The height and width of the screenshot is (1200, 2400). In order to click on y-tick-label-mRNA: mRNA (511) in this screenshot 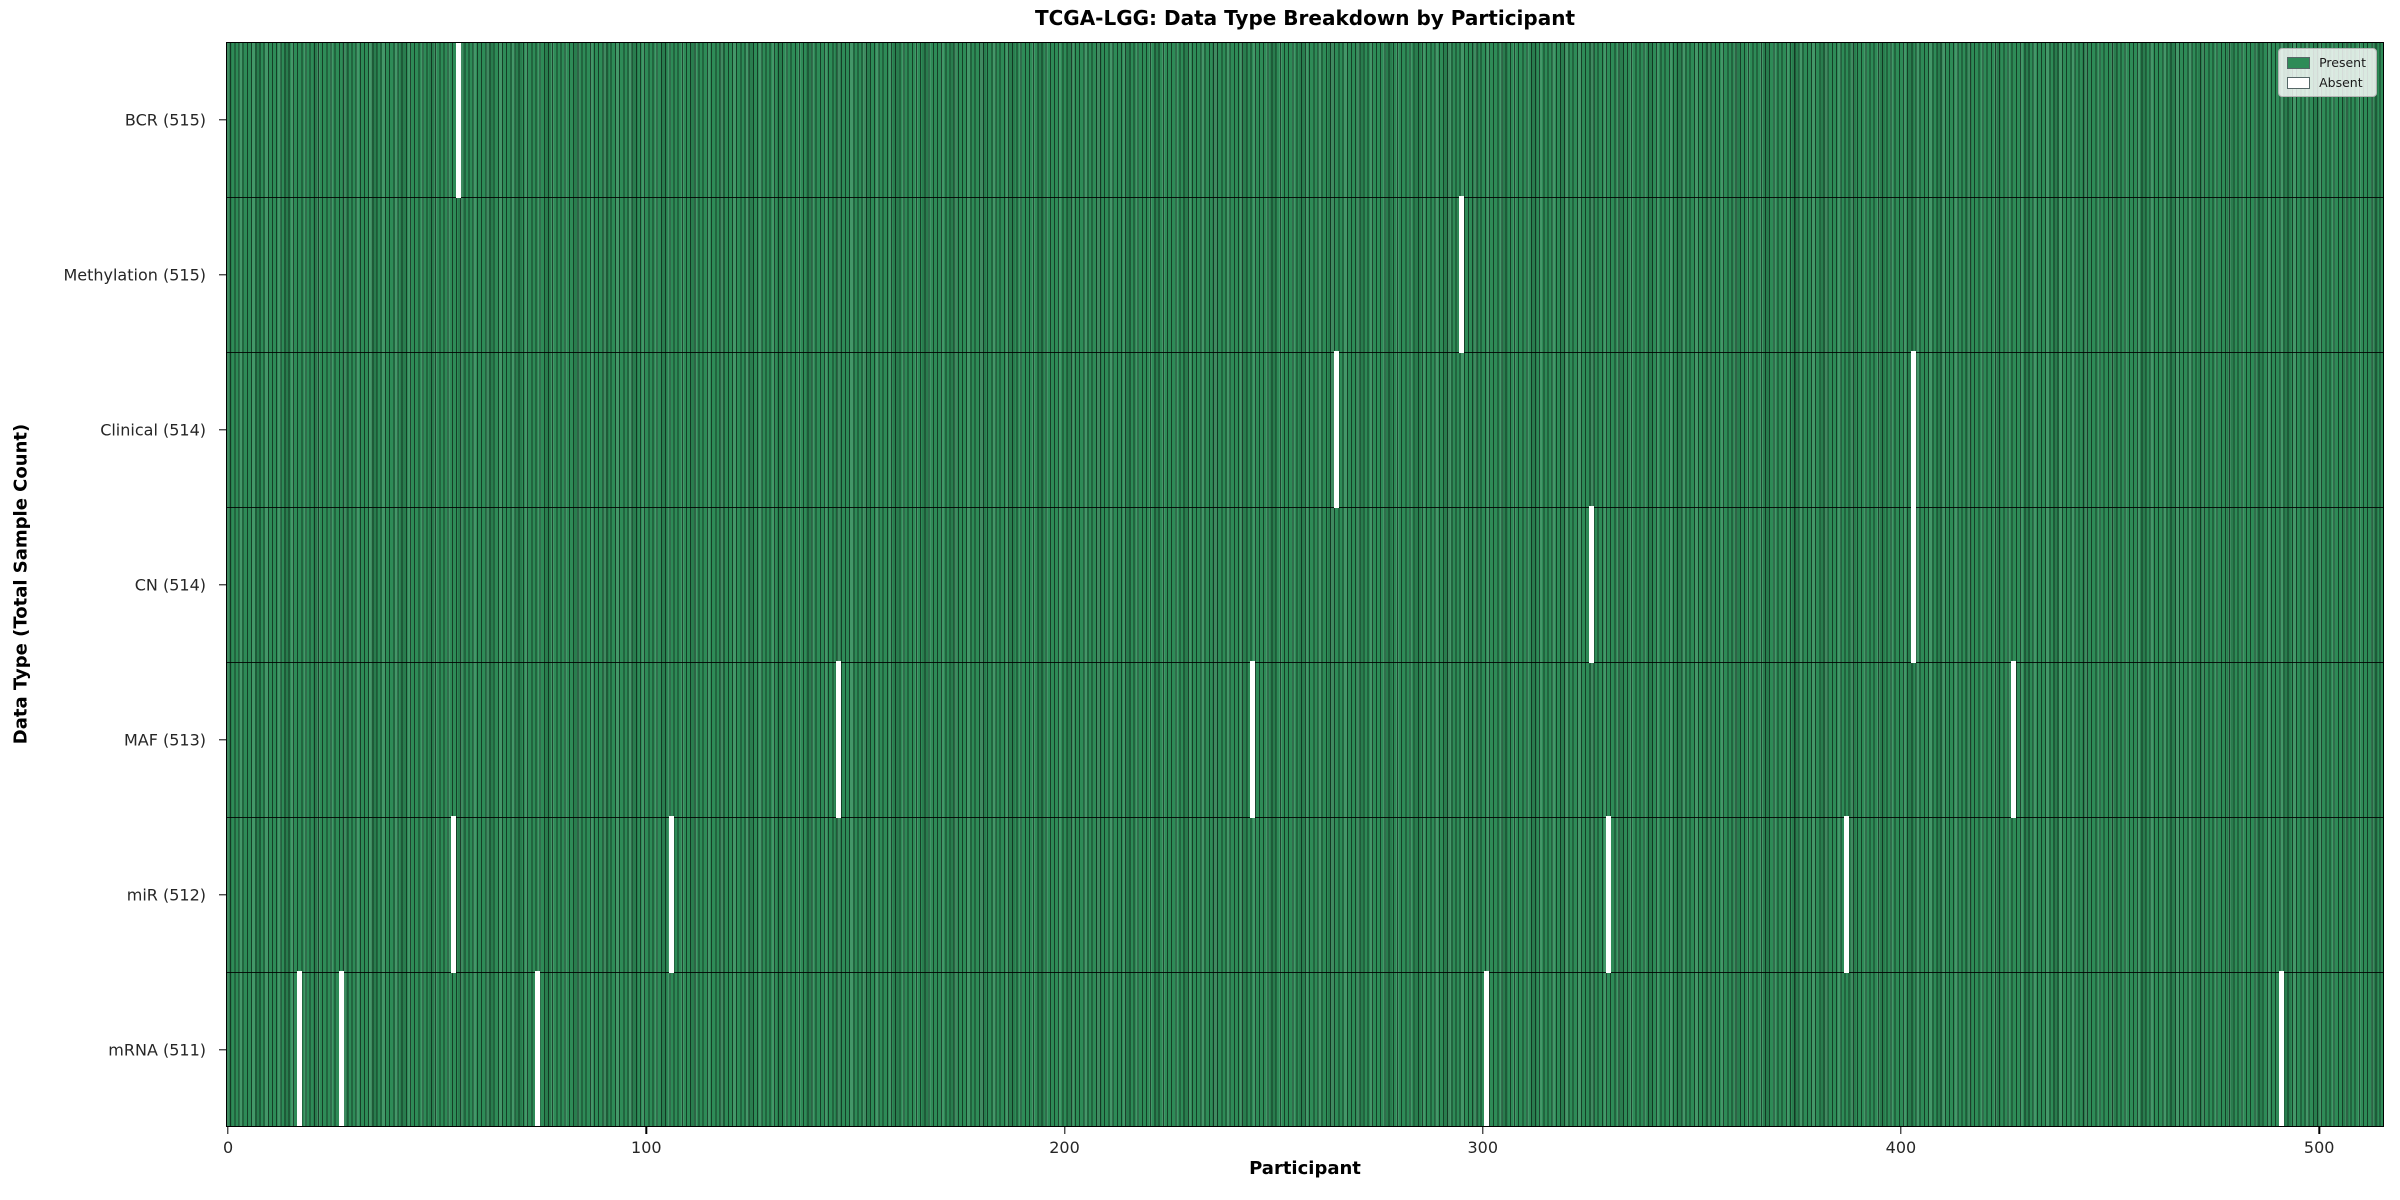, I will do `click(157, 1049)`.